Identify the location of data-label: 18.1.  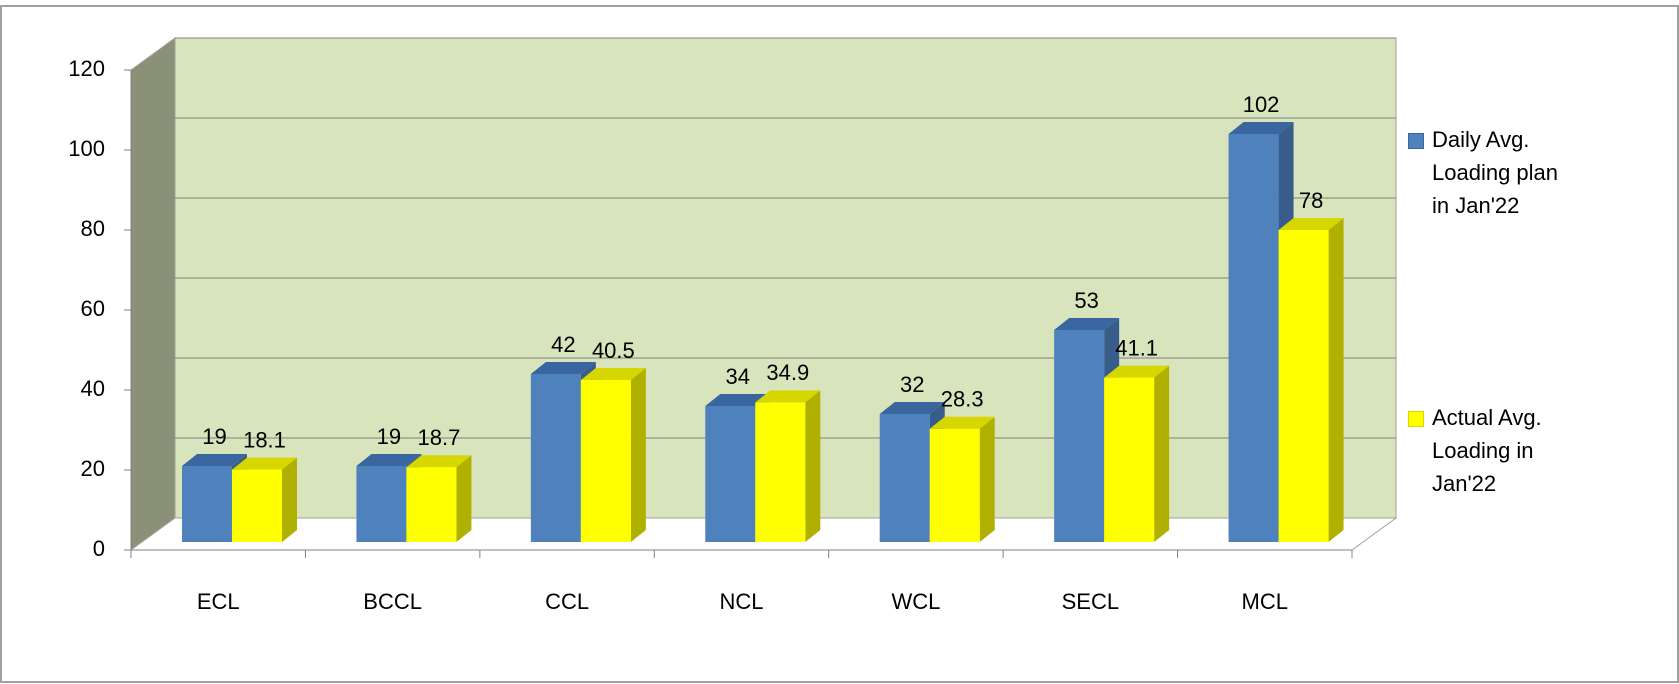
(264, 439).